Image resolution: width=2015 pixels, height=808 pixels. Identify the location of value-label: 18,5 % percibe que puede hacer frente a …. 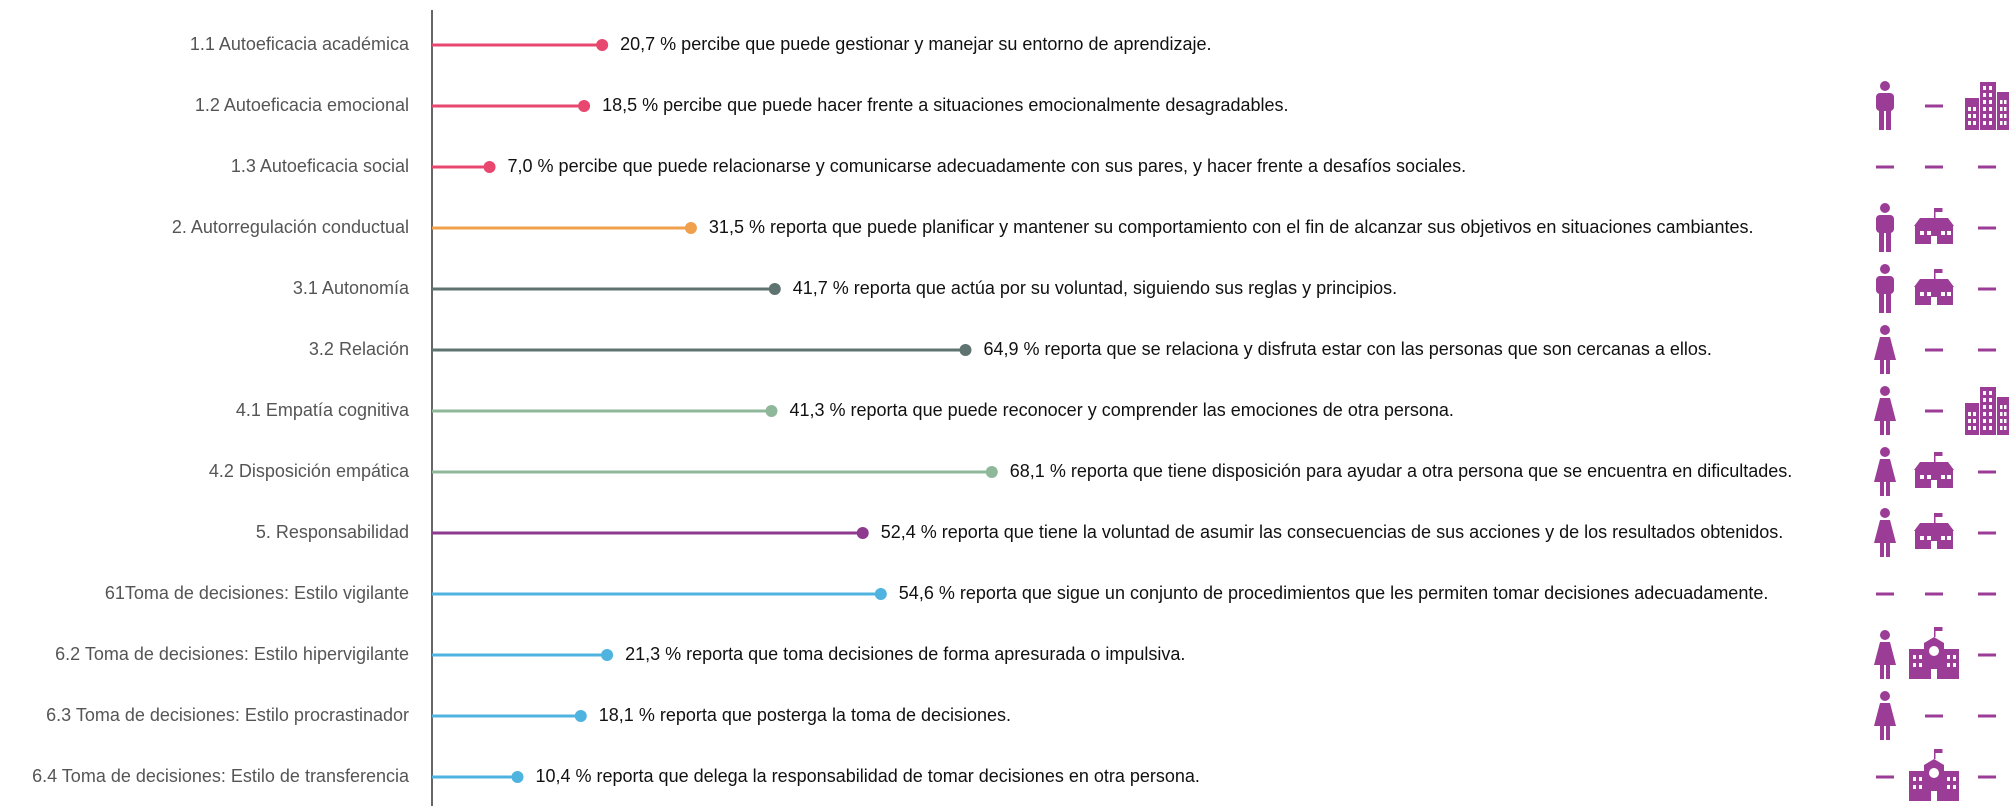
(945, 105).